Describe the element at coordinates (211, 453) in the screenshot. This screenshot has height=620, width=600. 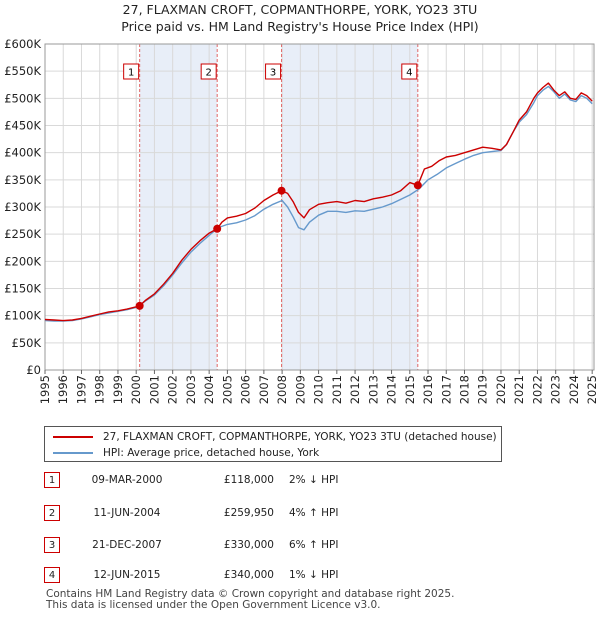
I see `legend-label-hpi: HPI: Average price, detached house, York` at that location.